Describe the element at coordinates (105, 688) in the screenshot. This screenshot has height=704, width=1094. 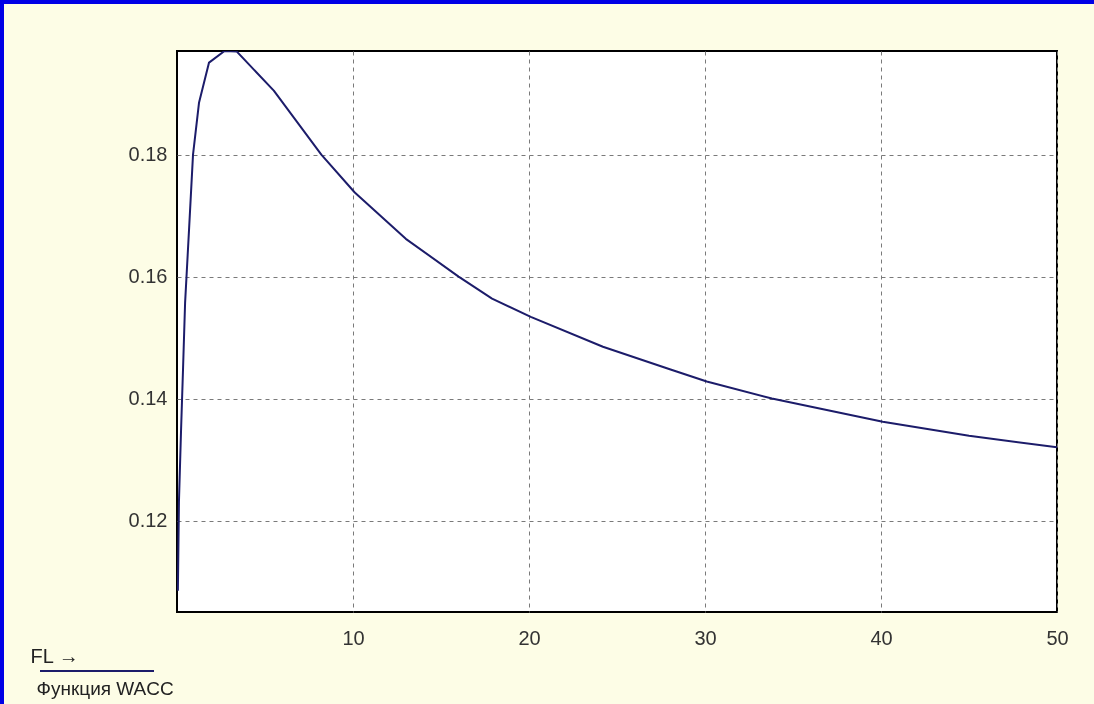
I see `y-axis-title: Функция WACC` at that location.